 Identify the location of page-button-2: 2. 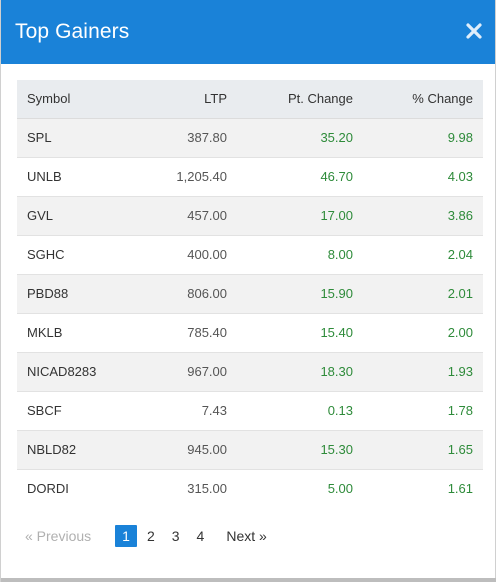
(150, 536).